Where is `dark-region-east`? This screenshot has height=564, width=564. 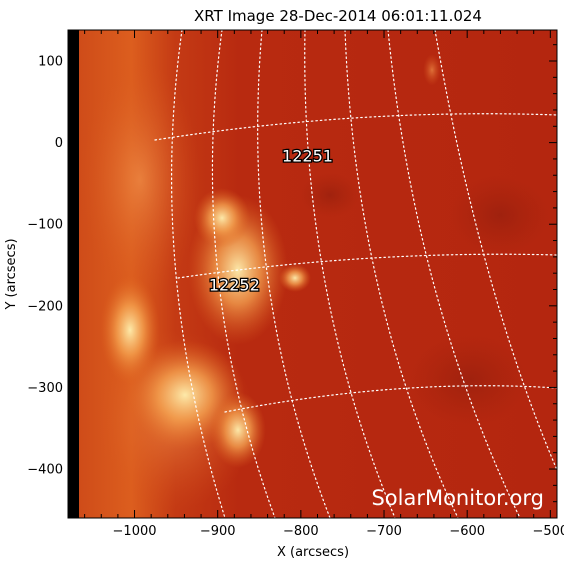
dark-region-east is located at coordinates (500, 215).